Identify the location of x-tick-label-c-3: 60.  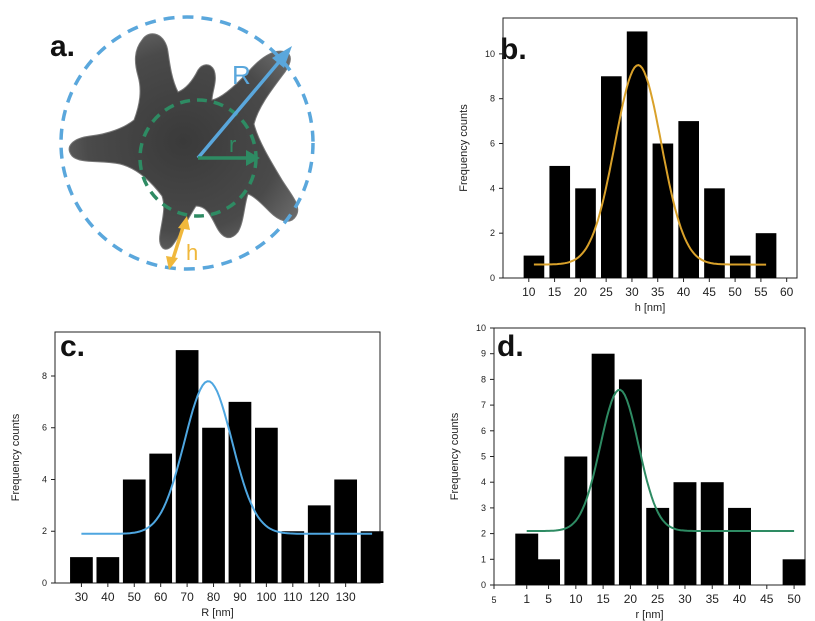
(161, 597).